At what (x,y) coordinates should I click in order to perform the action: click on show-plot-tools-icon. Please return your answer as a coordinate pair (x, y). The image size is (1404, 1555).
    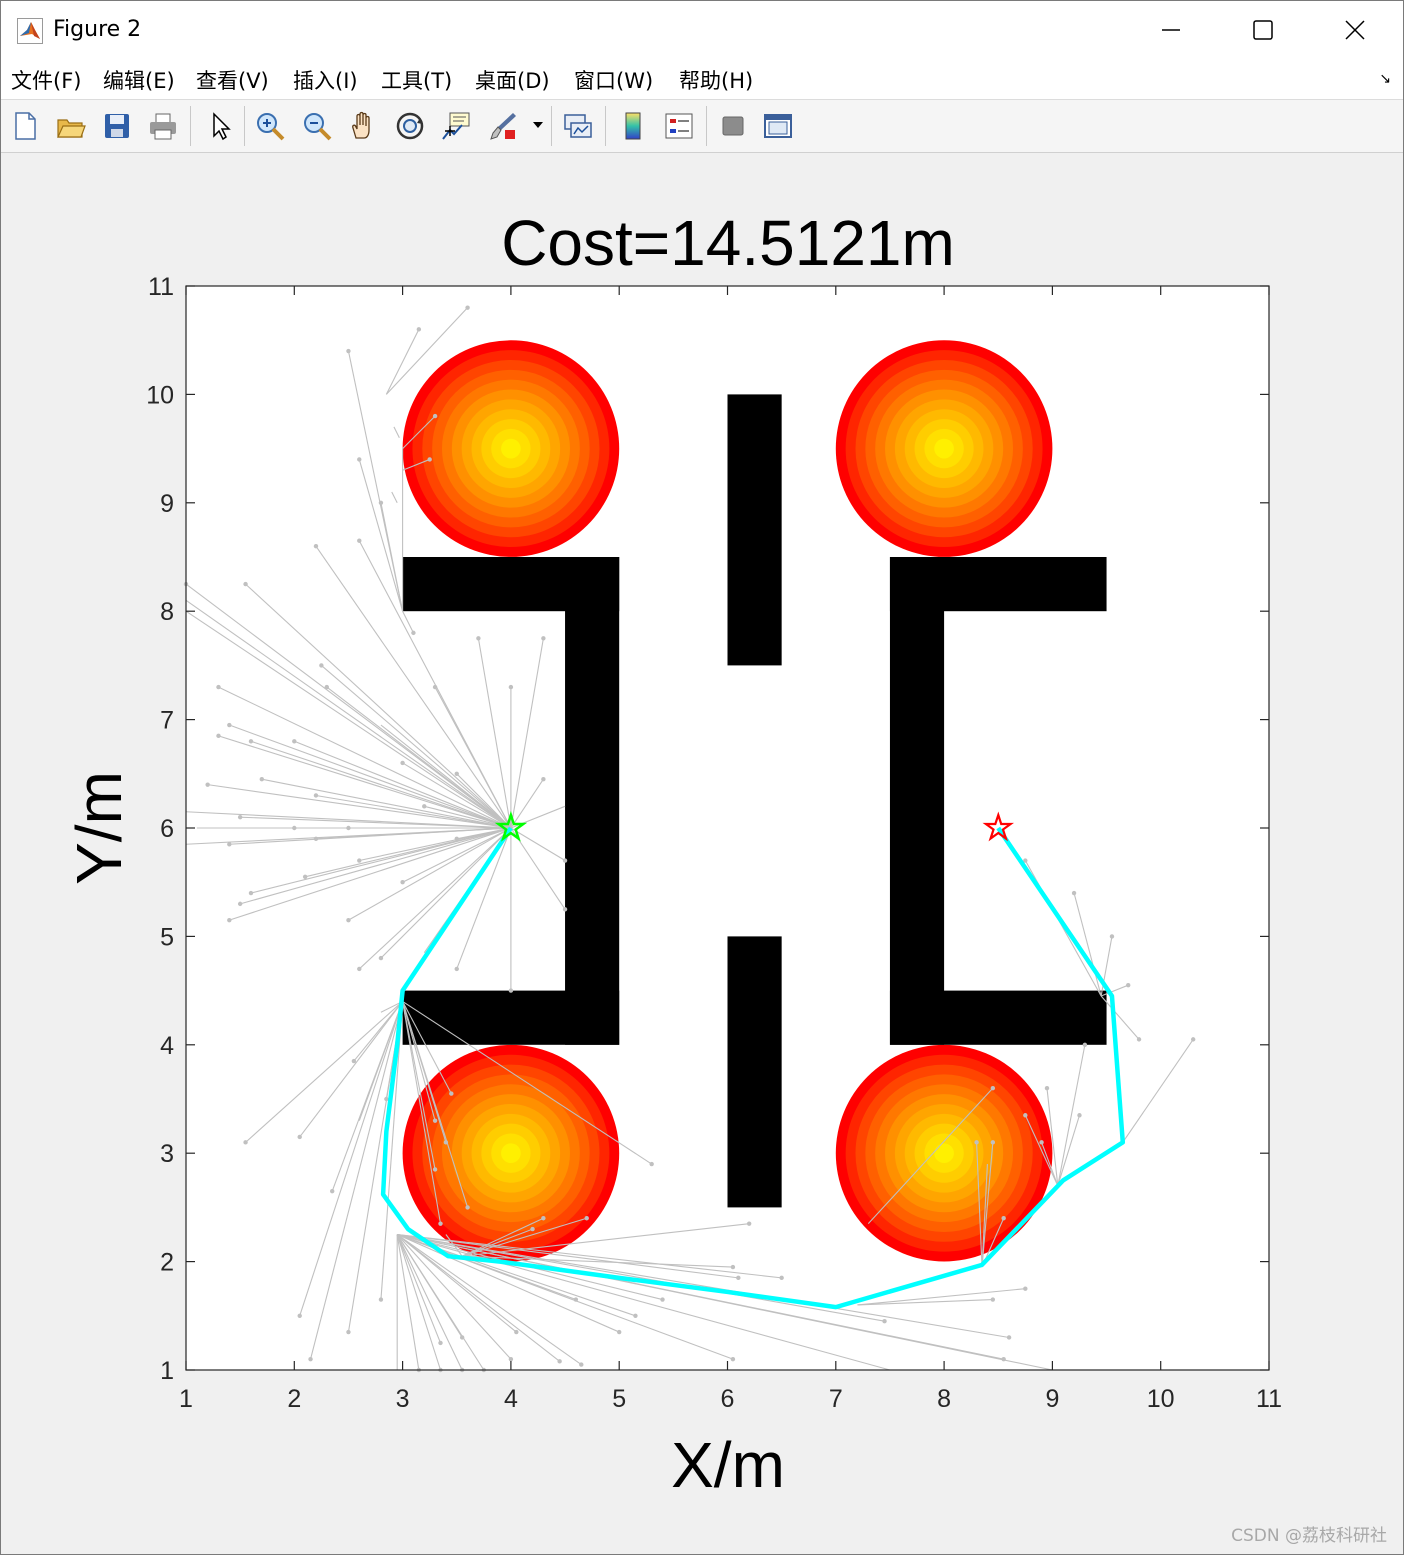
    Looking at the image, I should click on (778, 126).